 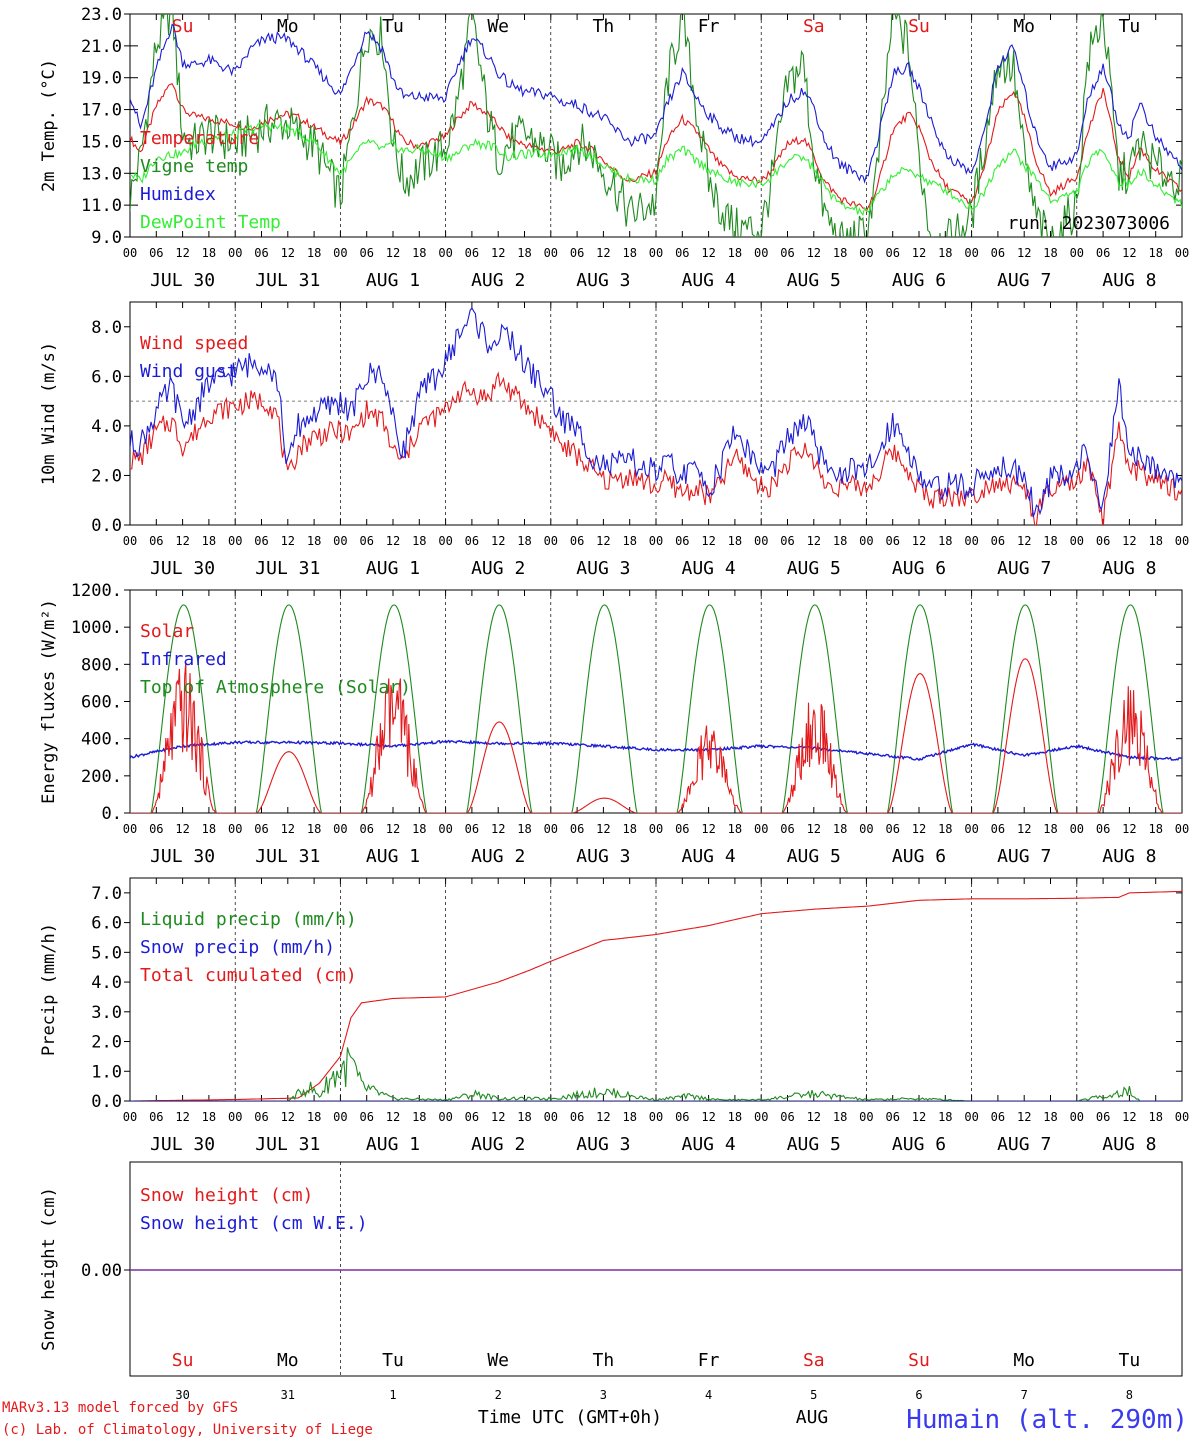 What do you see at coordinates (287, 280) in the screenshot?
I see `date-label: JUL 31` at bounding box center [287, 280].